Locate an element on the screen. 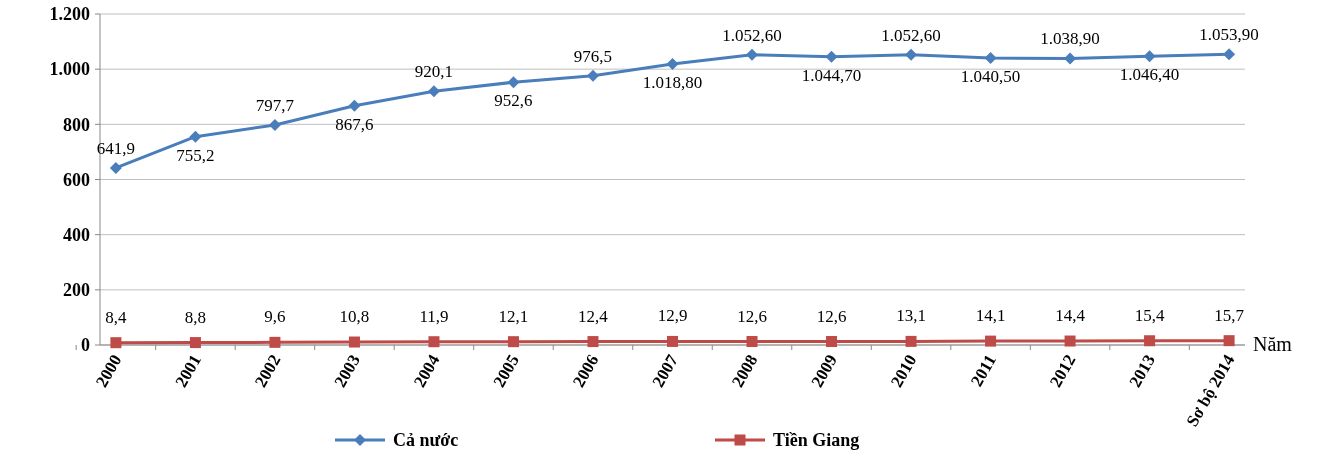 This screenshot has height=459, width=1324. y-tick-label: 600 is located at coordinates (76, 179).